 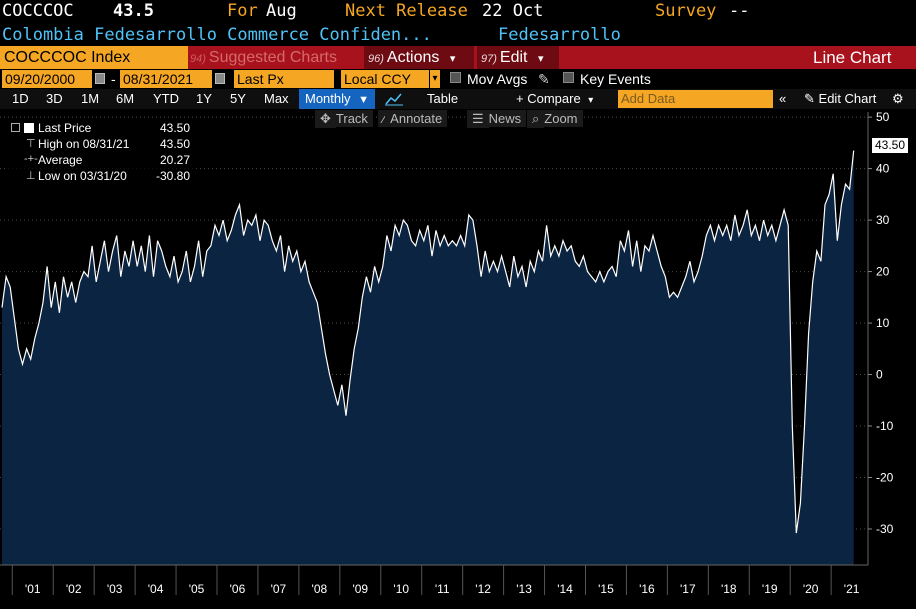 What do you see at coordinates (695, 99) in the screenshot?
I see `add-data-input: Add Data` at bounding box center [695, 99].